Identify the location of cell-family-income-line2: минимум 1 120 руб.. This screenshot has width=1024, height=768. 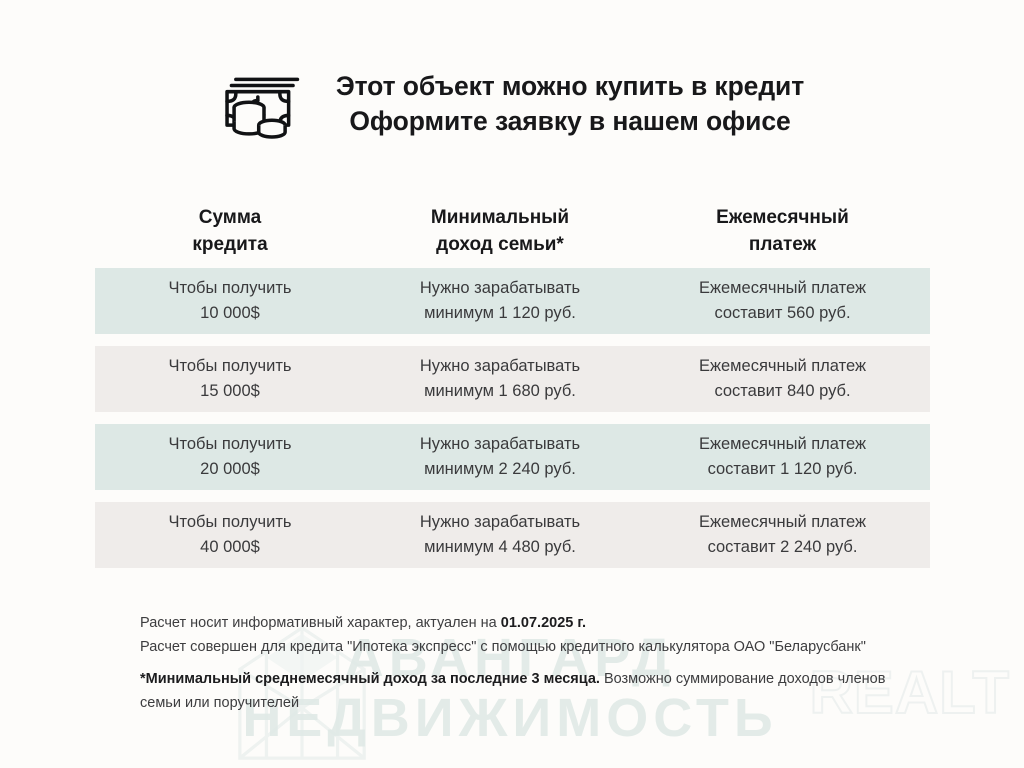
(500, 313).